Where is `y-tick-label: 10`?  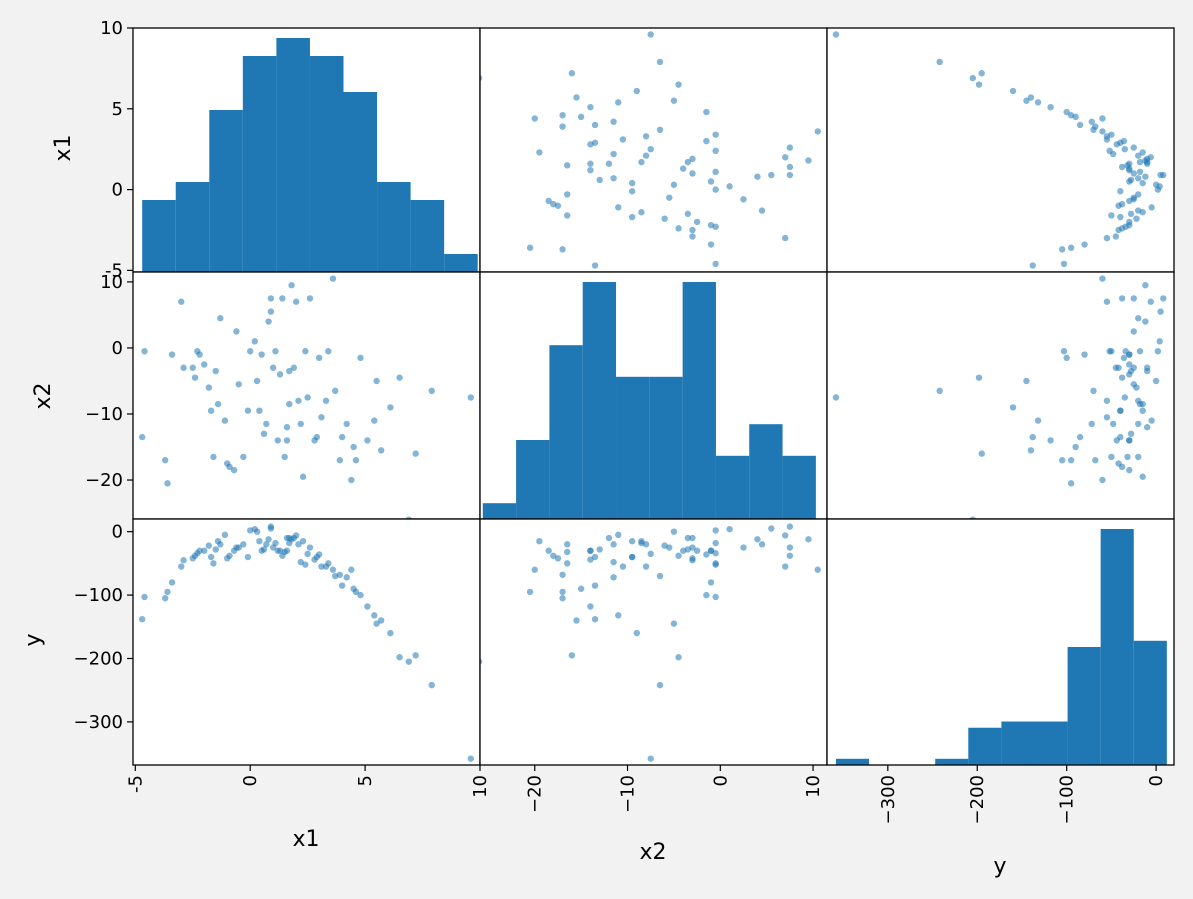 y-tick-label: 10 is located at coordinates (111, 282).